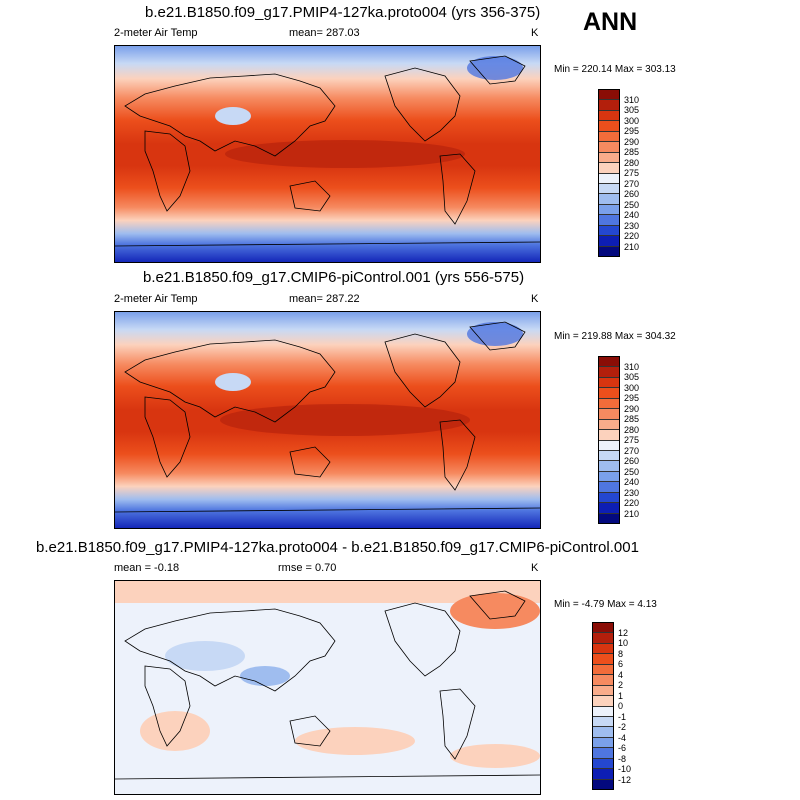  I want to click on panel-3-map-svg, so click(327, 687).